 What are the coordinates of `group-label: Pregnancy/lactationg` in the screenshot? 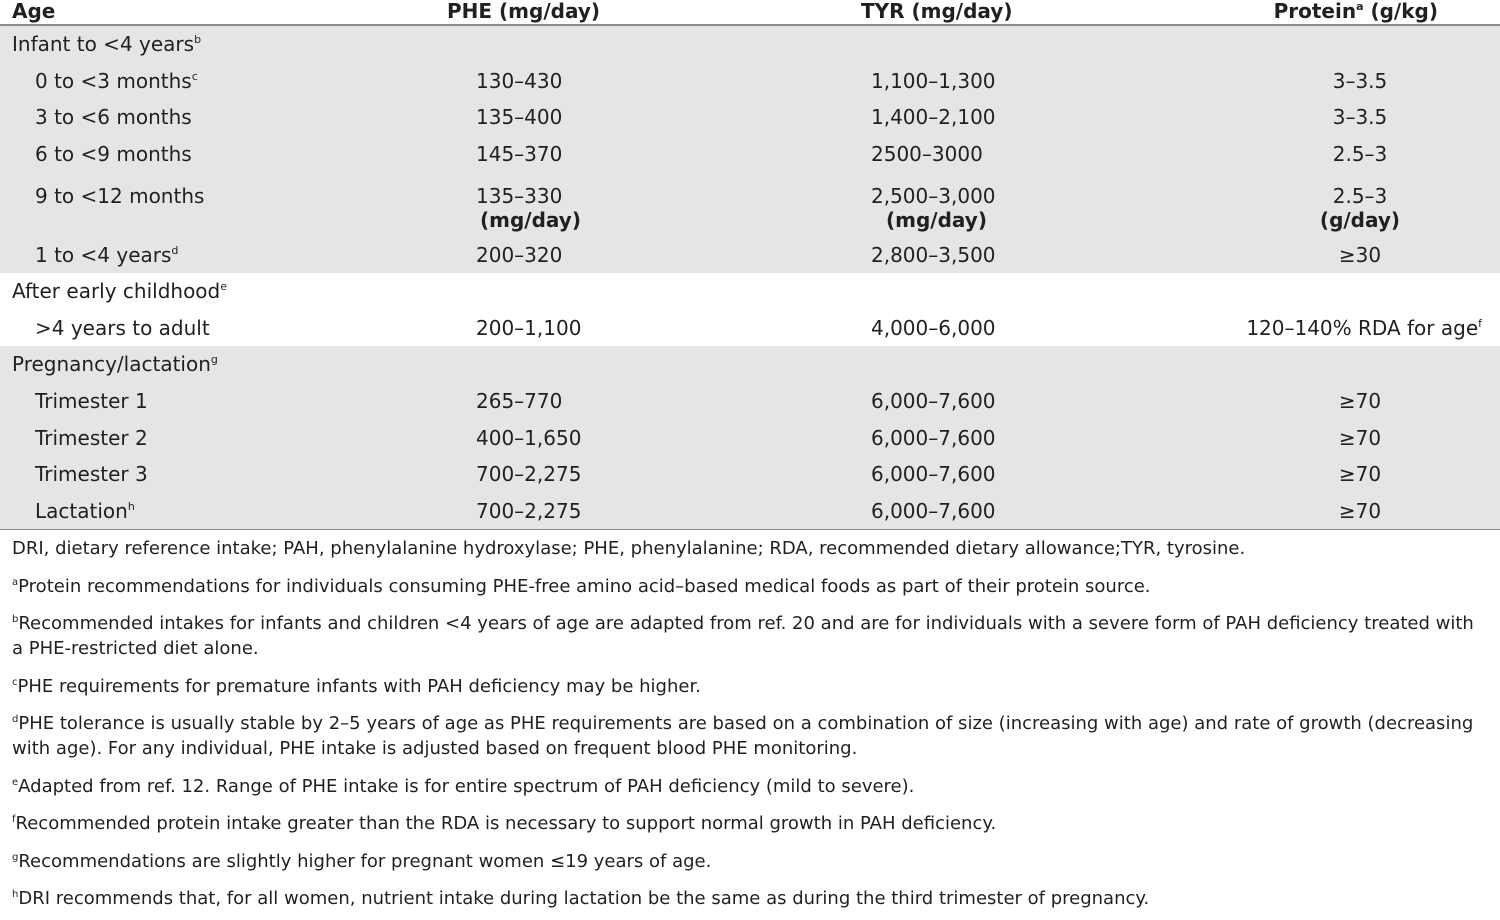 It's located at (750, 364).